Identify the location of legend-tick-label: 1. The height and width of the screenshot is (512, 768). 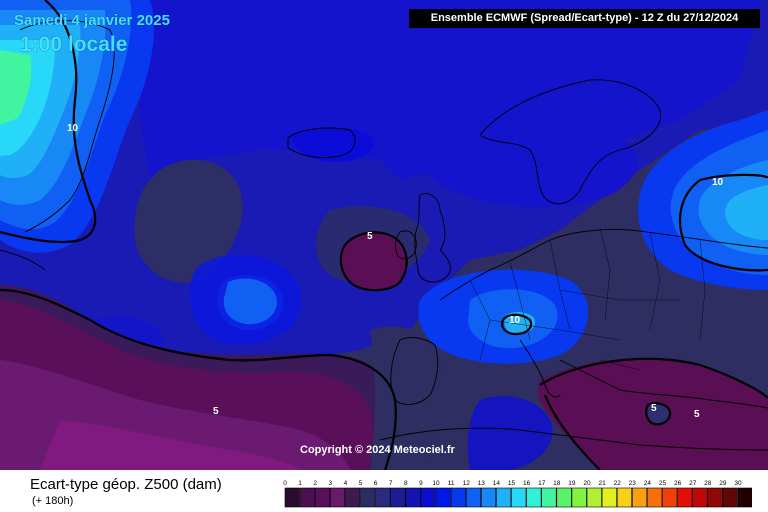
(300, 483).